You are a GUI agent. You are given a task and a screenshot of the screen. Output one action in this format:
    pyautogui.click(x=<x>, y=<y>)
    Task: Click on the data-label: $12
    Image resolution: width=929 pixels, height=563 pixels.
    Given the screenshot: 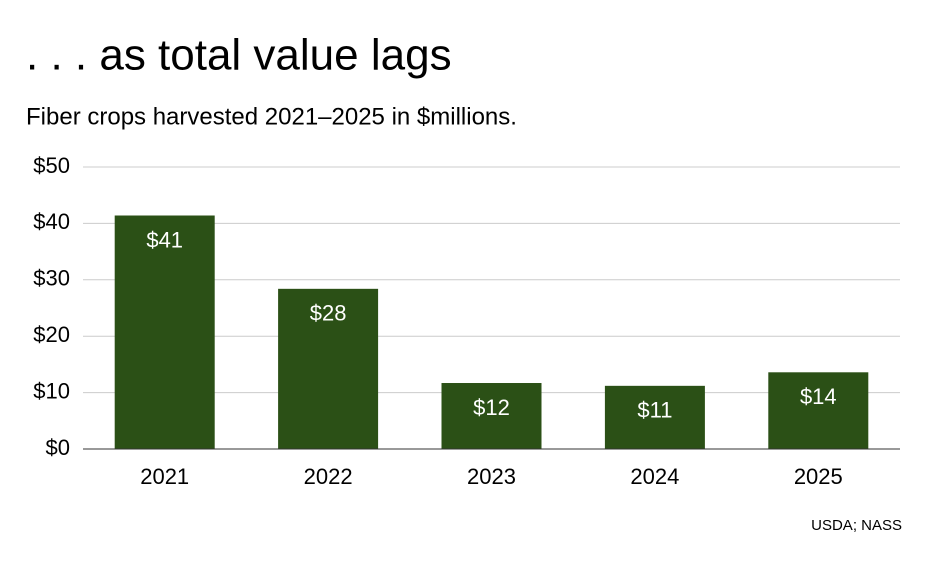 What is the action you would take?
    pyautogui.click(x=491, y=407)
    